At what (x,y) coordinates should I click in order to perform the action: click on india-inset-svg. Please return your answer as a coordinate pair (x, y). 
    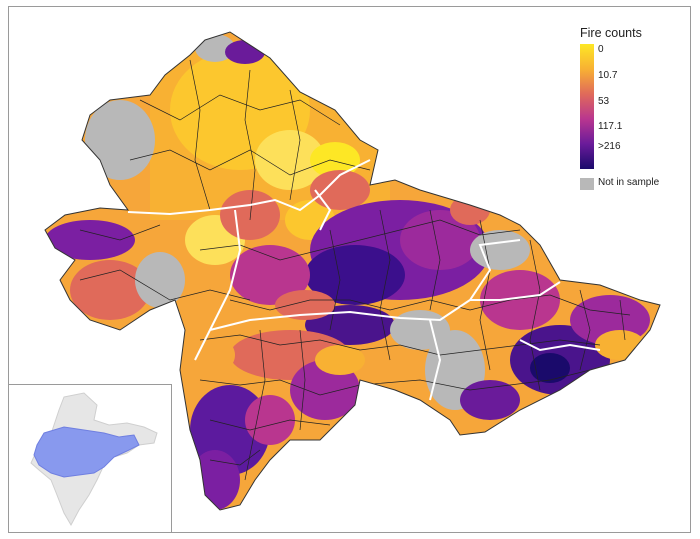
    Looking at the image, I should click on (94, 459).